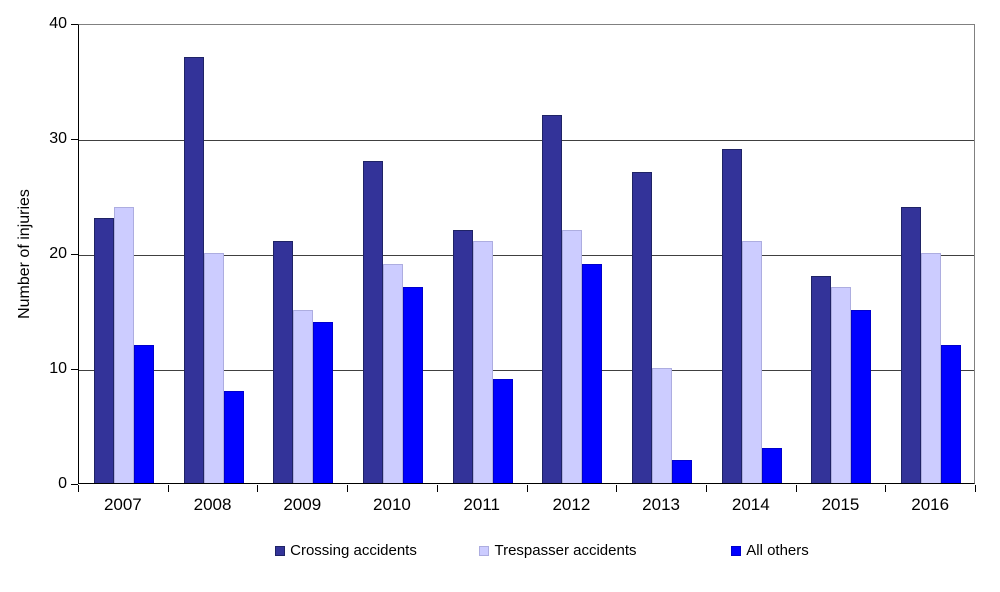 This screenshot has height=592, width=1000. What do you see at coordinates (951, 414) in the screenshot?
I see `bar-all-others-2016` at bounding box center [951, 414].